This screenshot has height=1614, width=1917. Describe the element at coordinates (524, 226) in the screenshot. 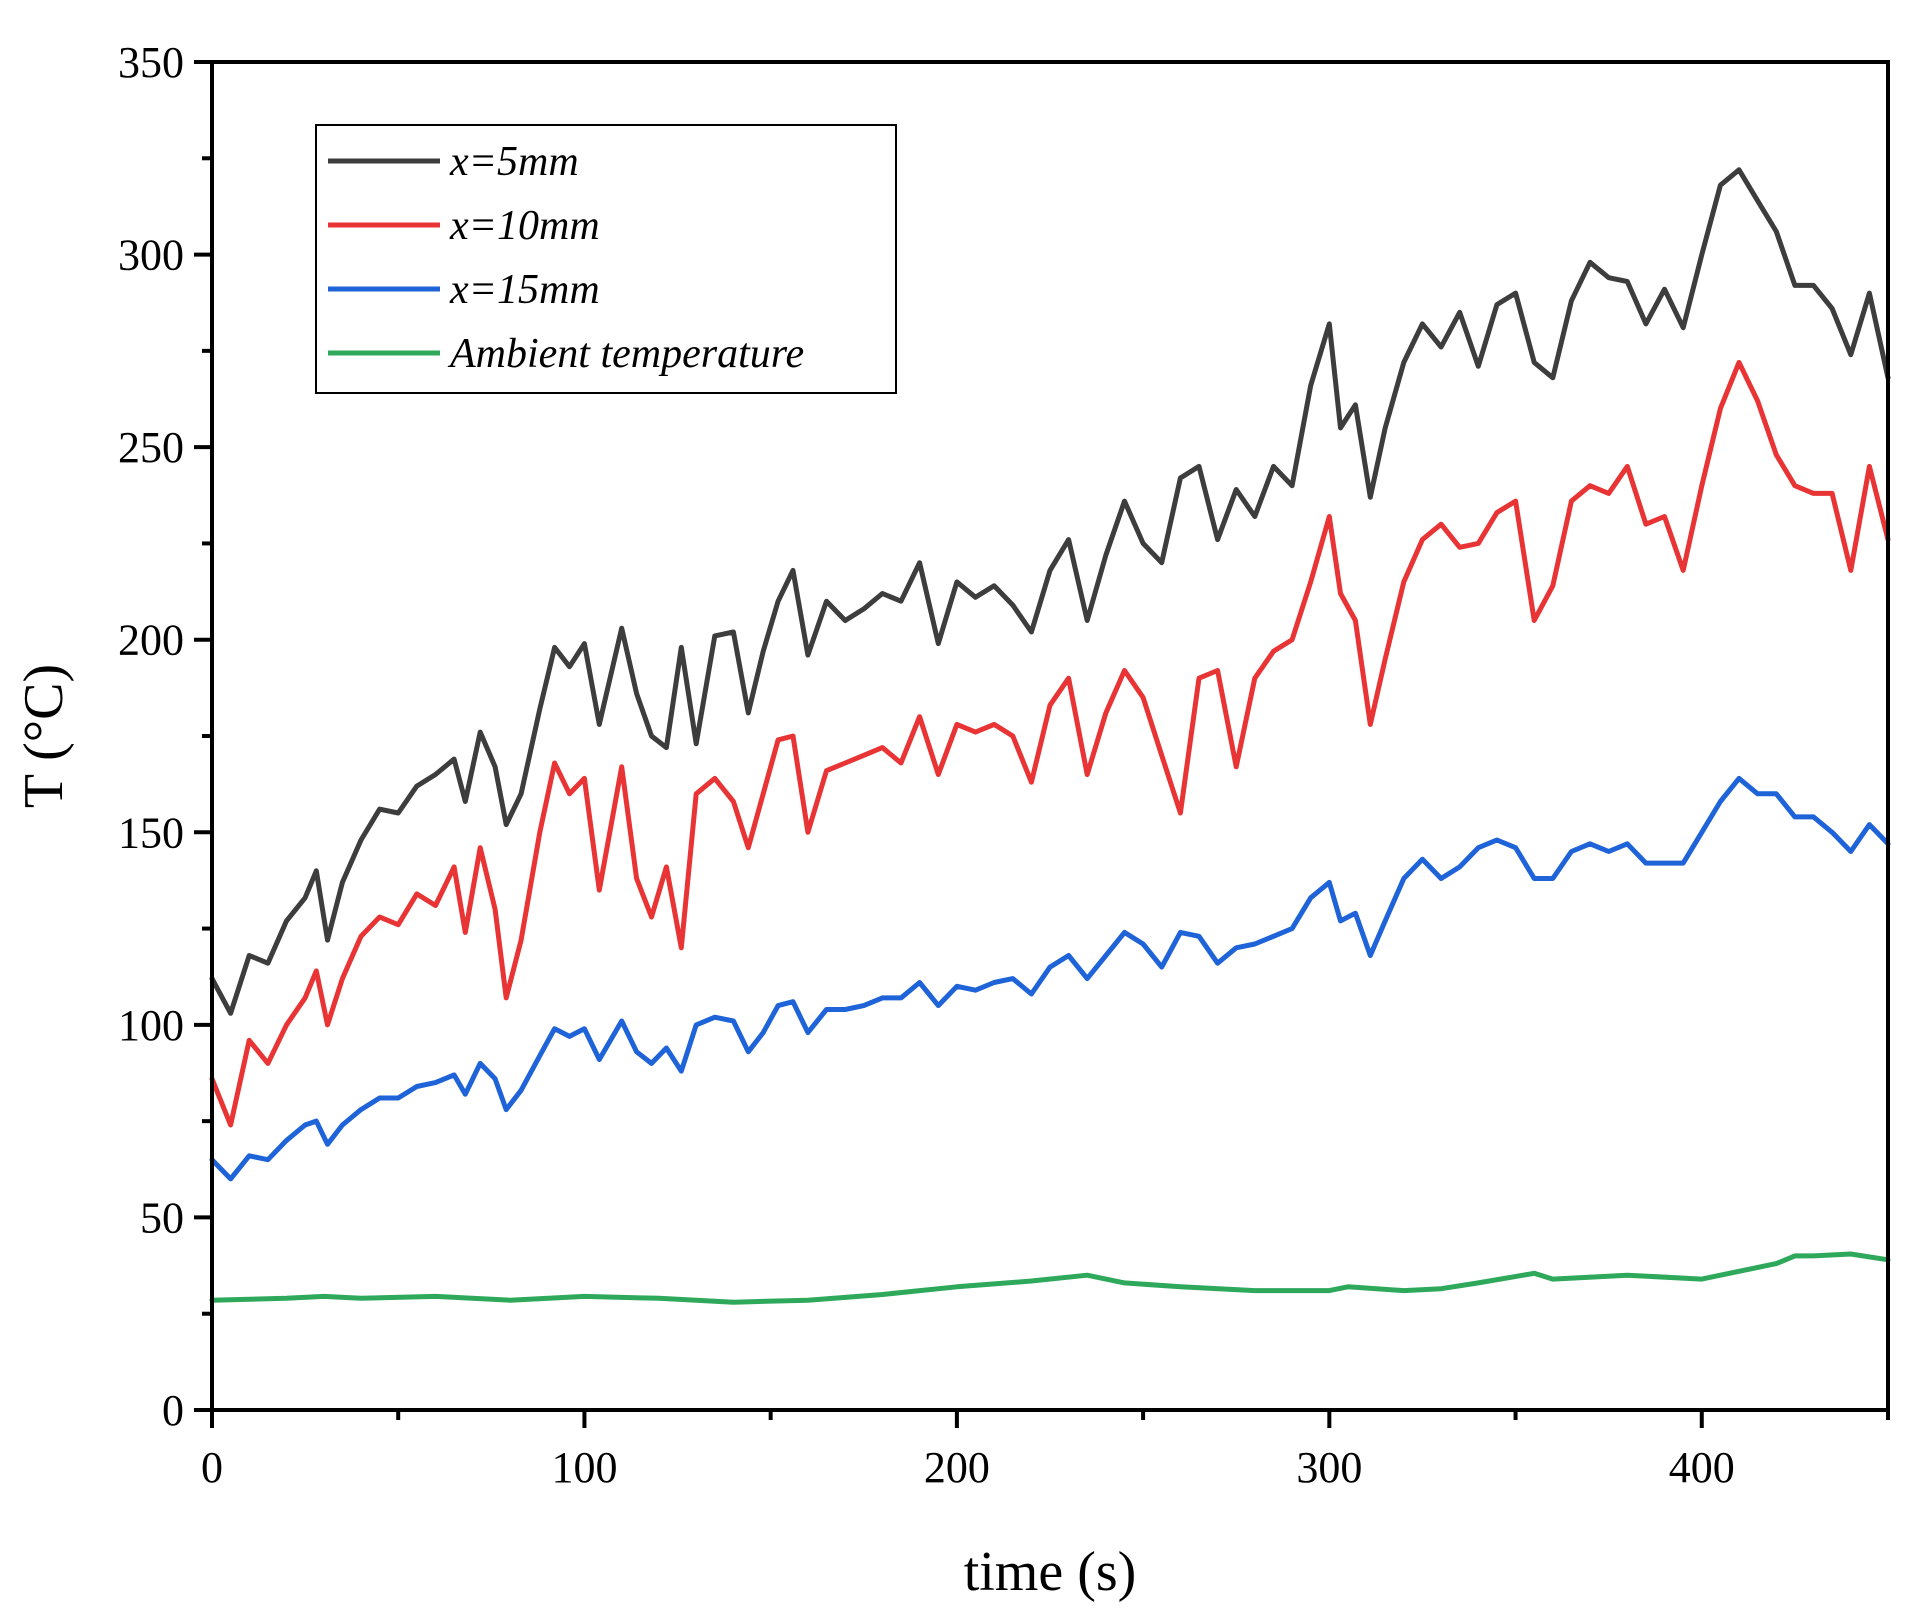

I see `legend-label: x=10mm` at that location.